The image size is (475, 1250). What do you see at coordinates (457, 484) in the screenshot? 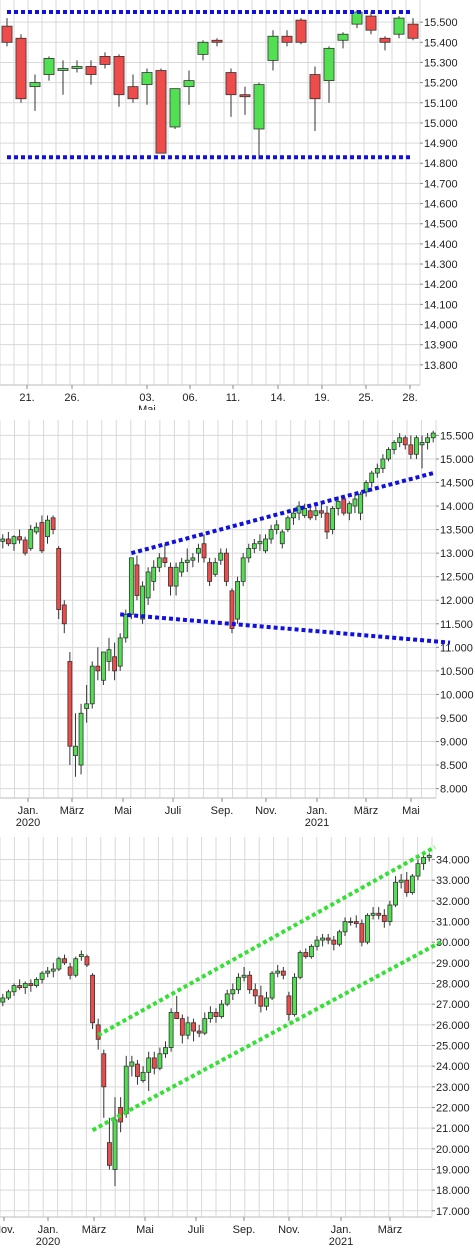
I see `y-tick-label: 14.500` at bounding box center [457, 484].